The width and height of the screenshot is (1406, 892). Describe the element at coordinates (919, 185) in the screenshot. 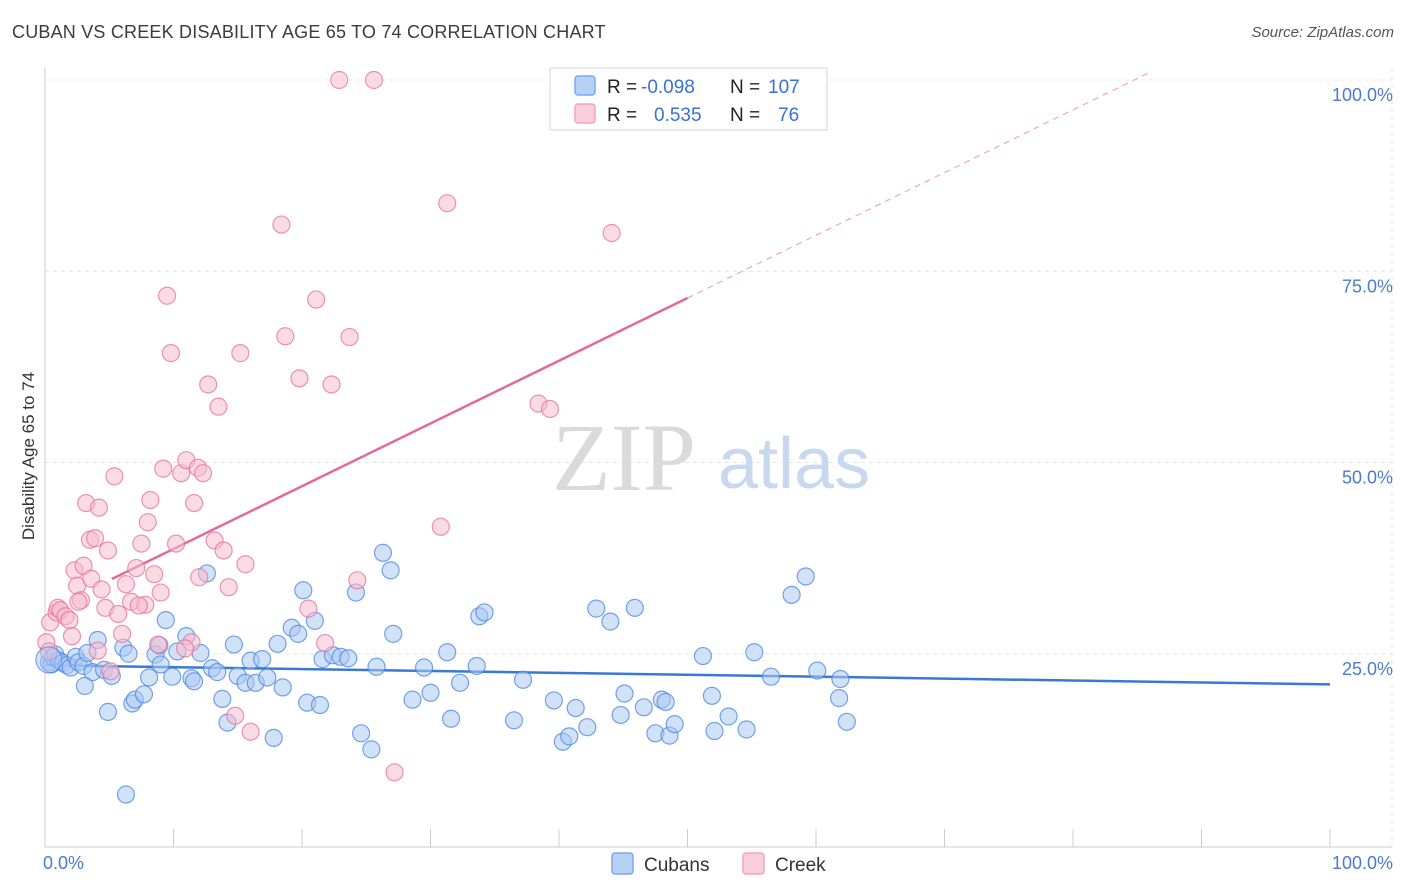

I see `trend-line-creek-extension` at that location.